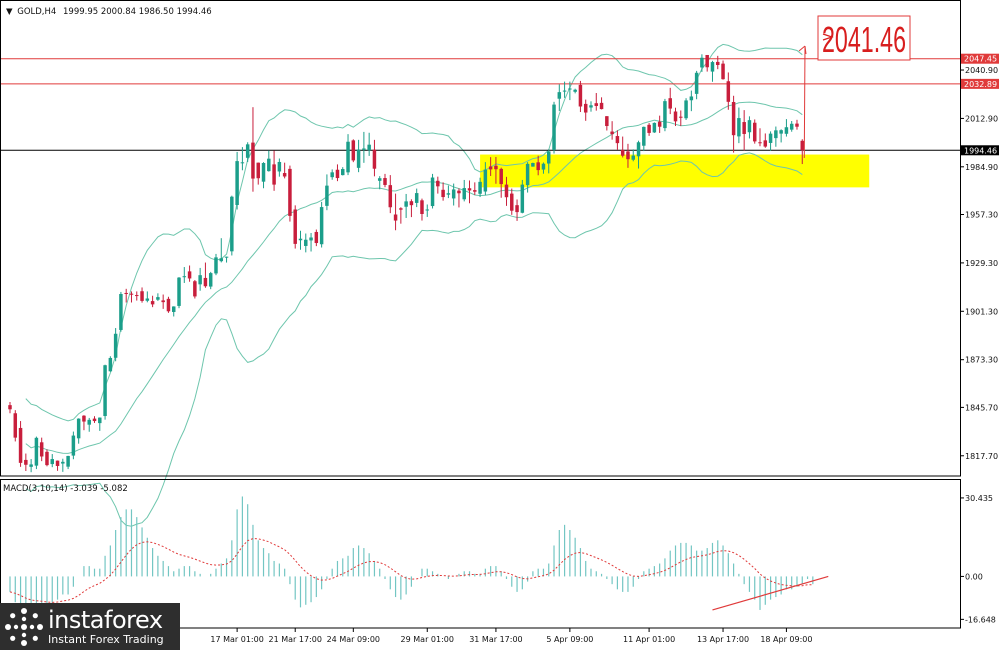 Image resolution: width=1000 pixels, height=650 pixels. I want to click on current-price-label: 1994.46, so click(980, 150).